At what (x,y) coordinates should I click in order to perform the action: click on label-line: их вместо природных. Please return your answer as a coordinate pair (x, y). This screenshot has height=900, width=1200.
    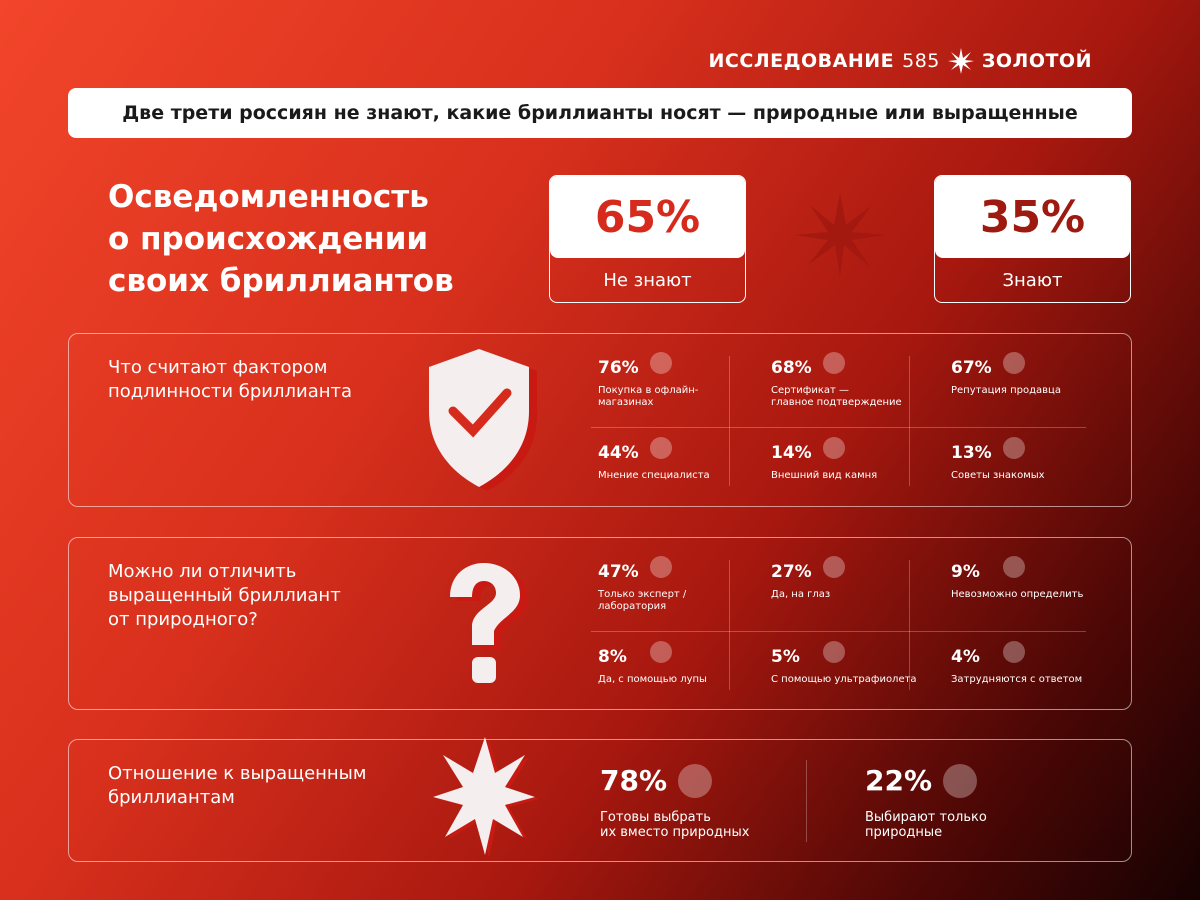
    Looking at the image, I should click on (675, 832).